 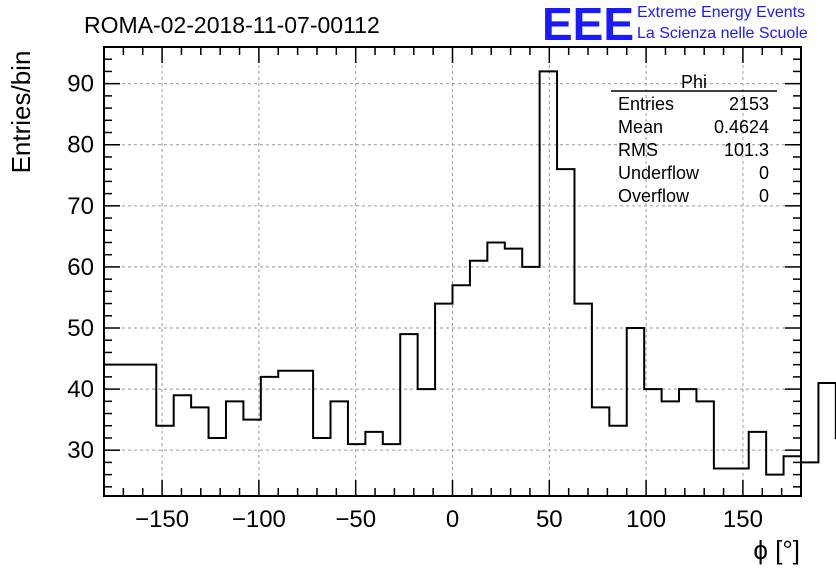 I want to click on y-tick-label: 90, so click(x=80, y=84).